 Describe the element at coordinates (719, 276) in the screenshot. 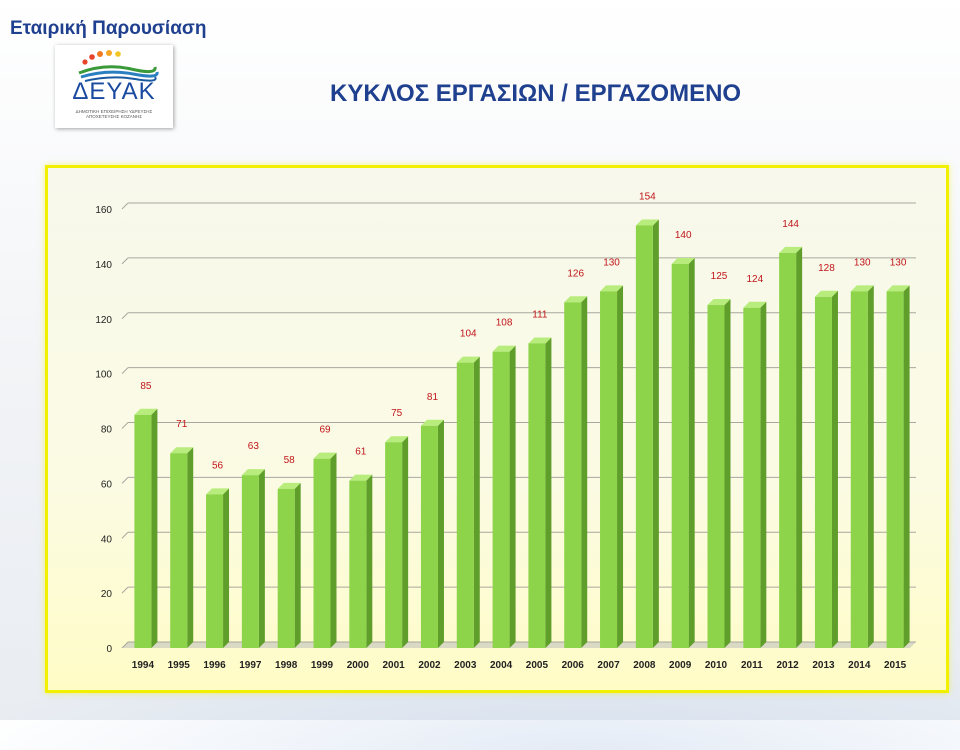

I see `data-label: 125` at that location.